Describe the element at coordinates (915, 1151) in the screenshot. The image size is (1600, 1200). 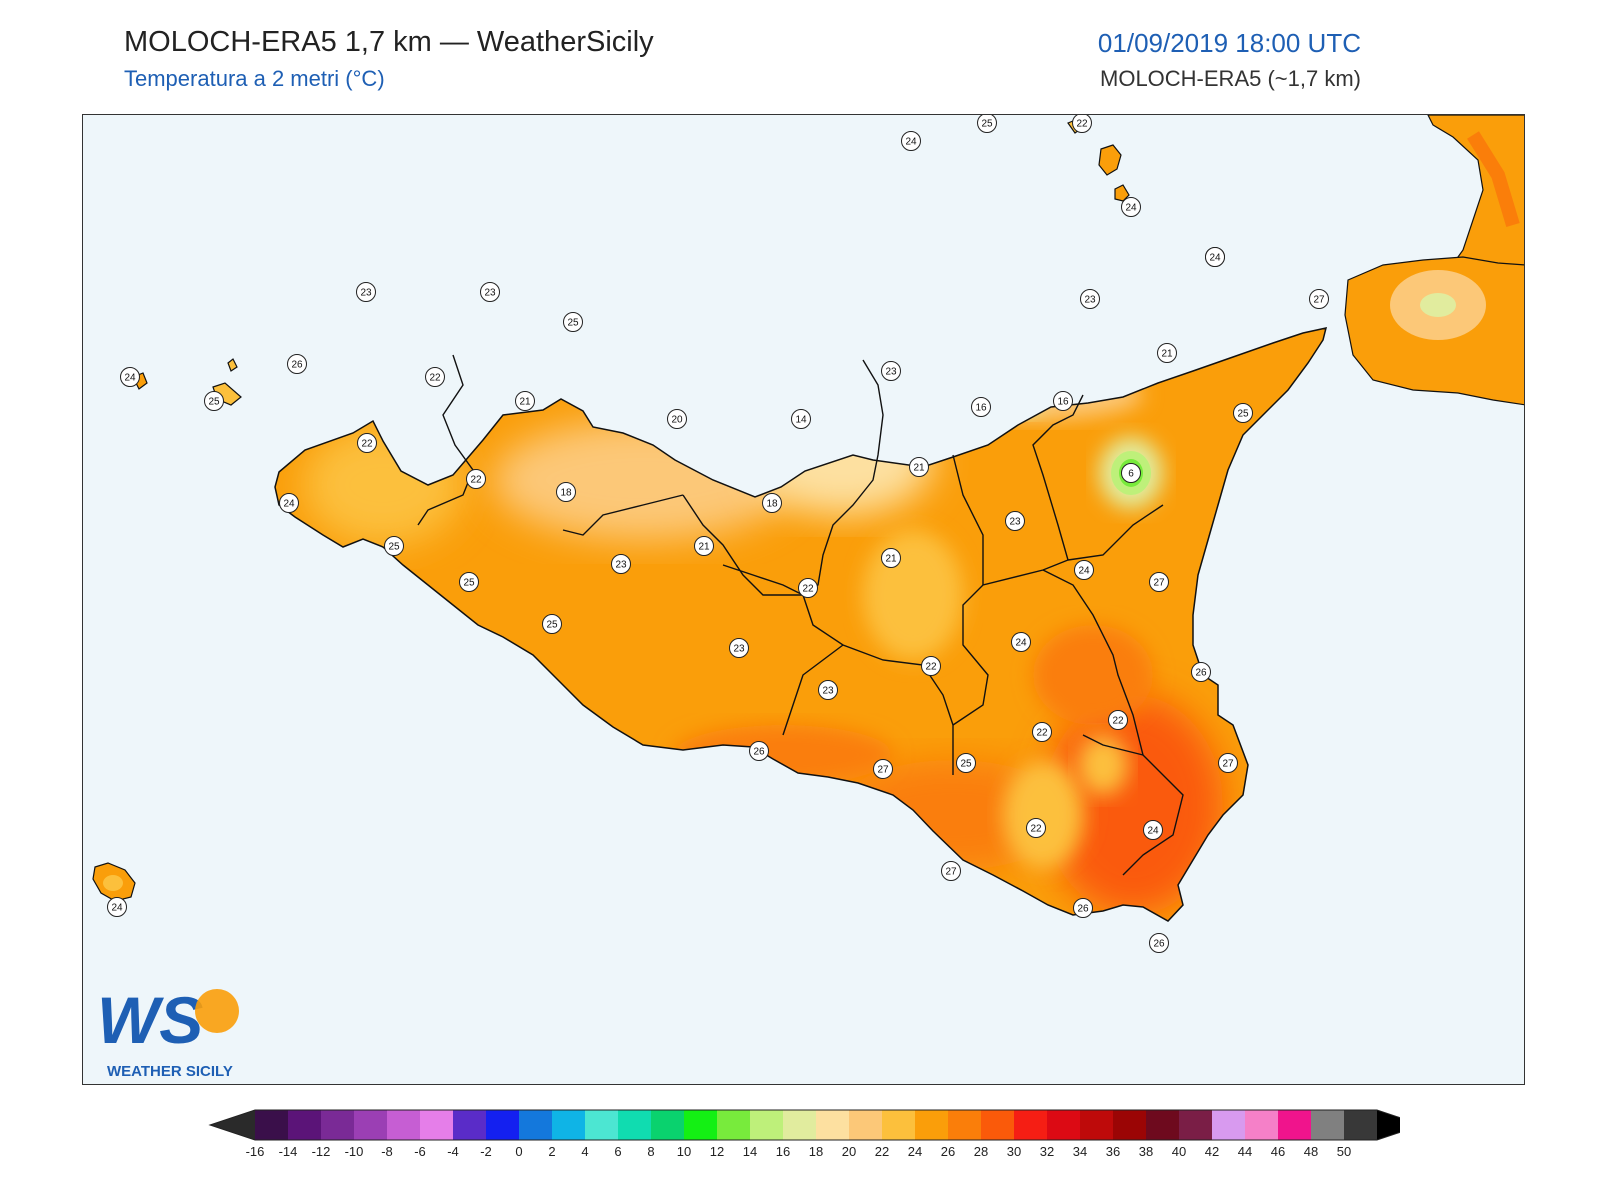
I see `colorbar-tick-label: 24` at that location.